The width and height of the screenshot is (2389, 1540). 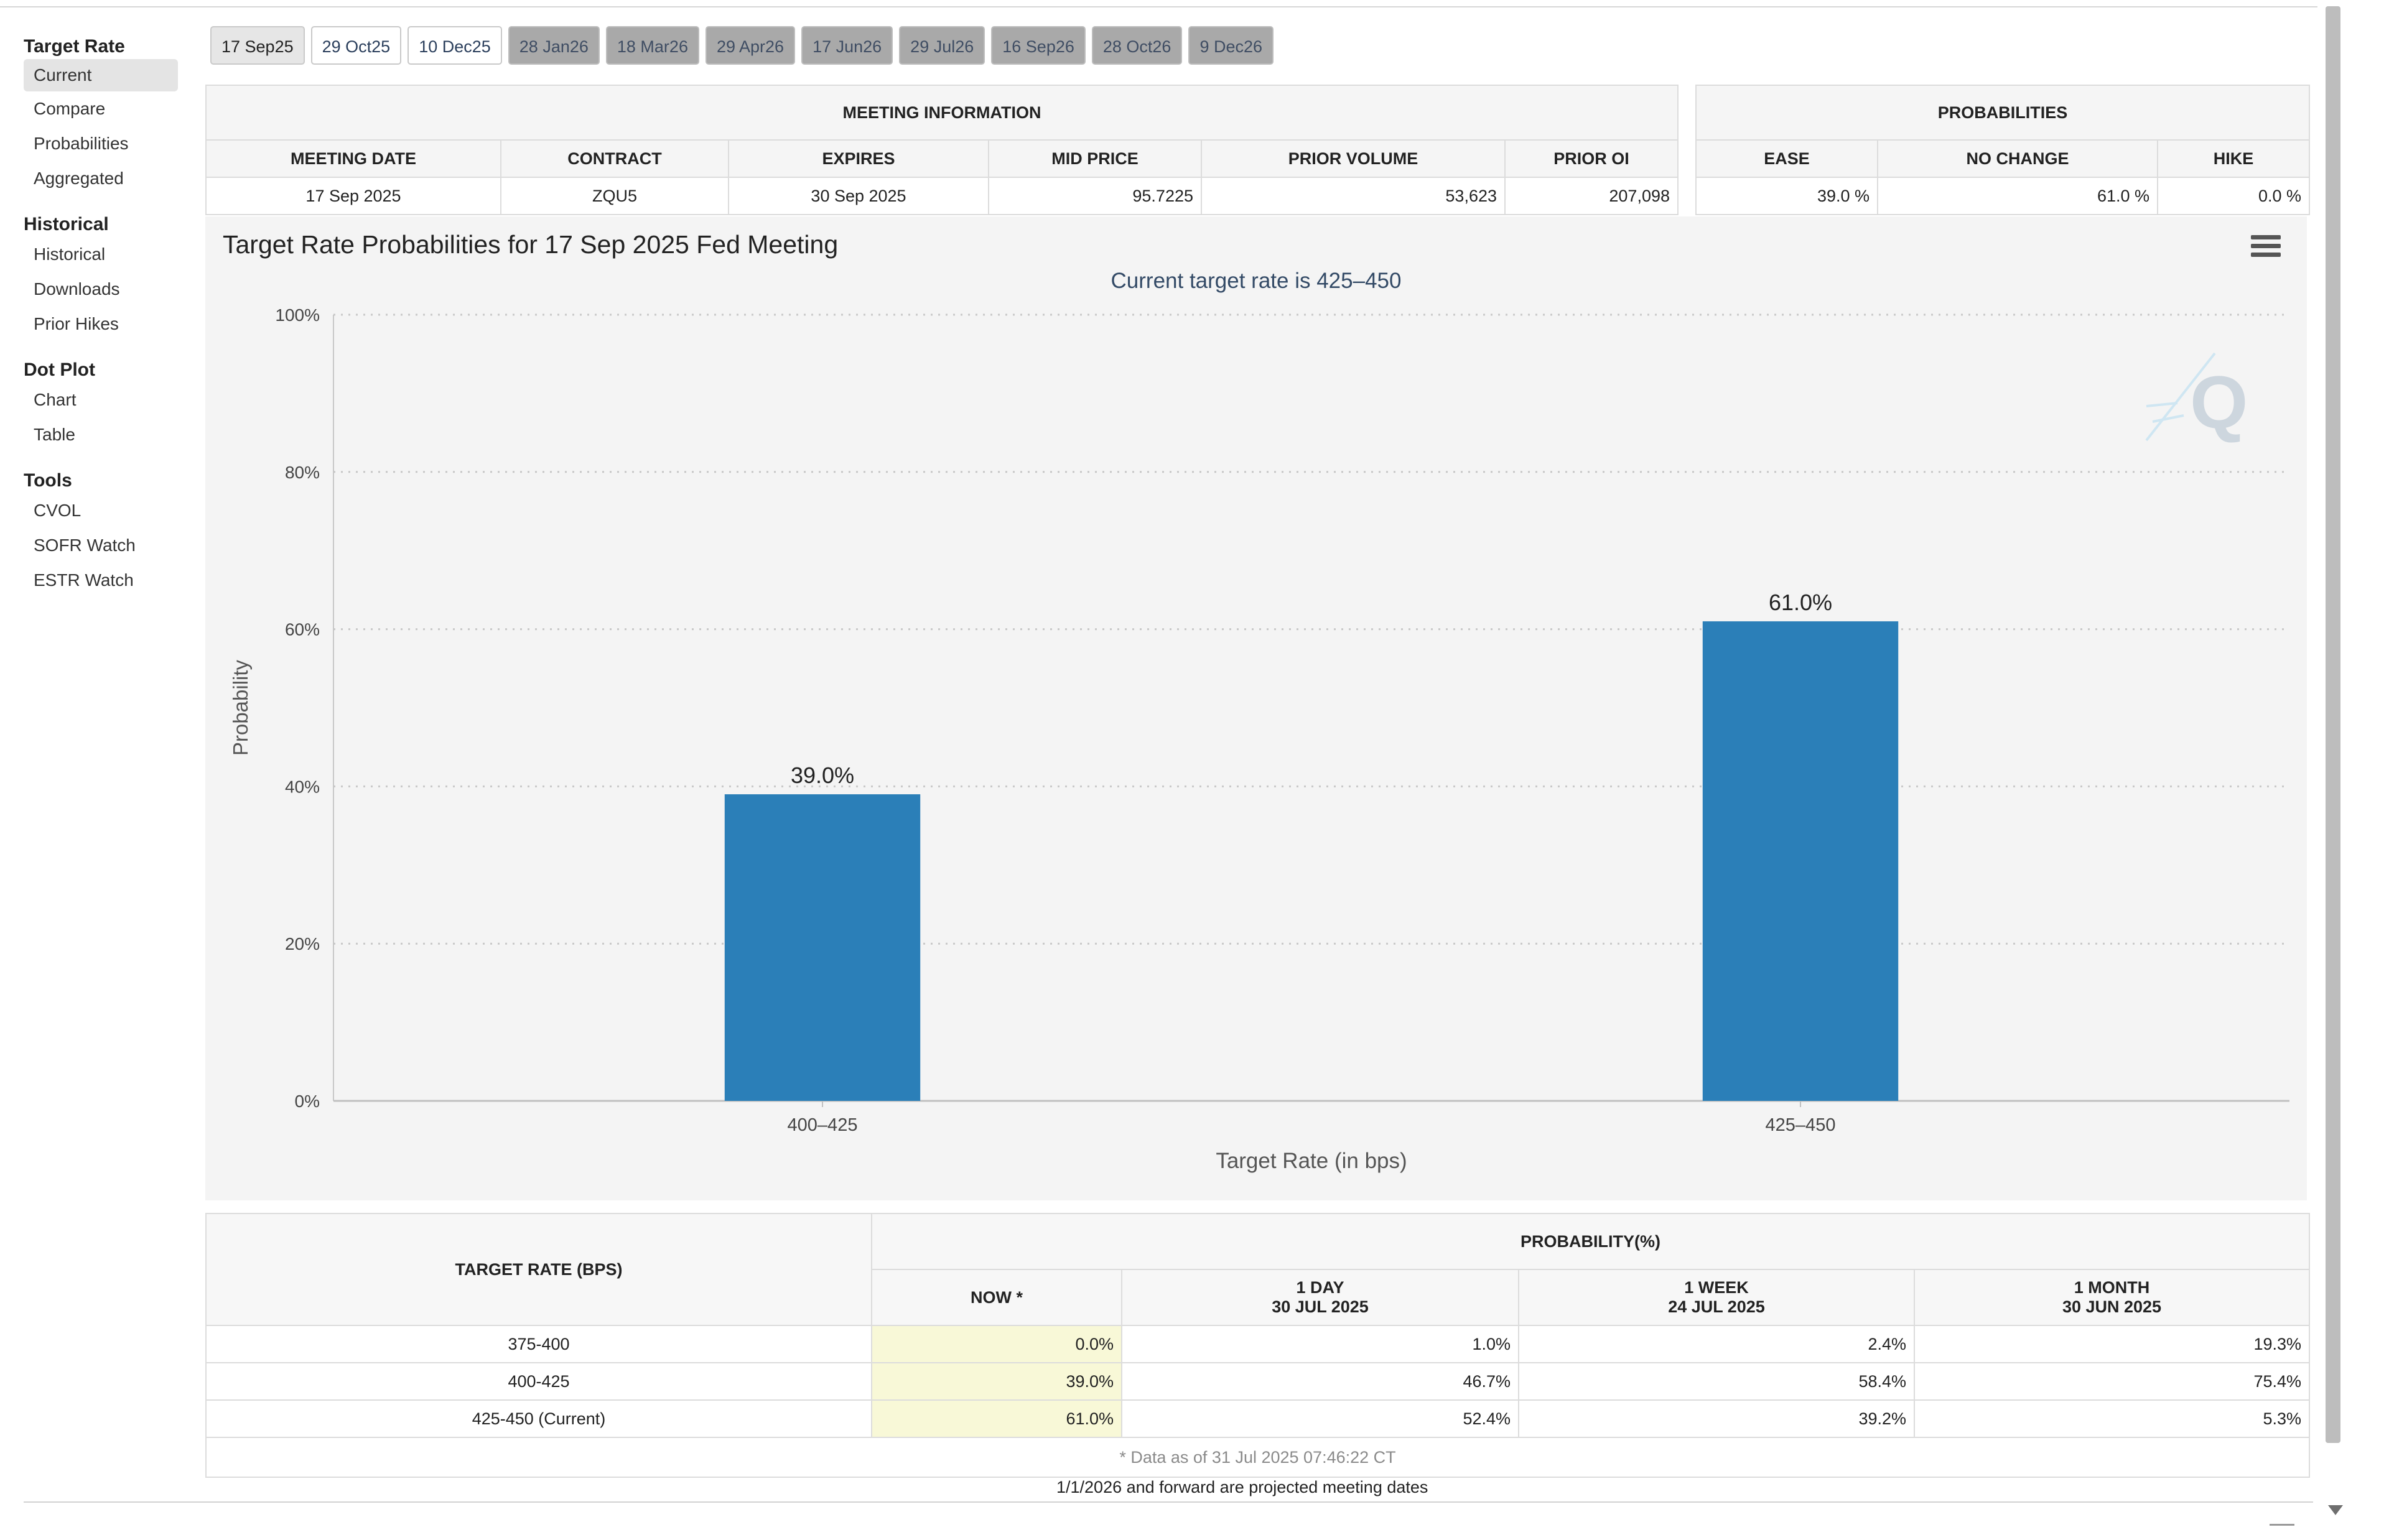 What do you see at coordinates (1095, 158) in the screenshot?
I see `column-header: MID PRICE` at bounding box center [1095, 158].